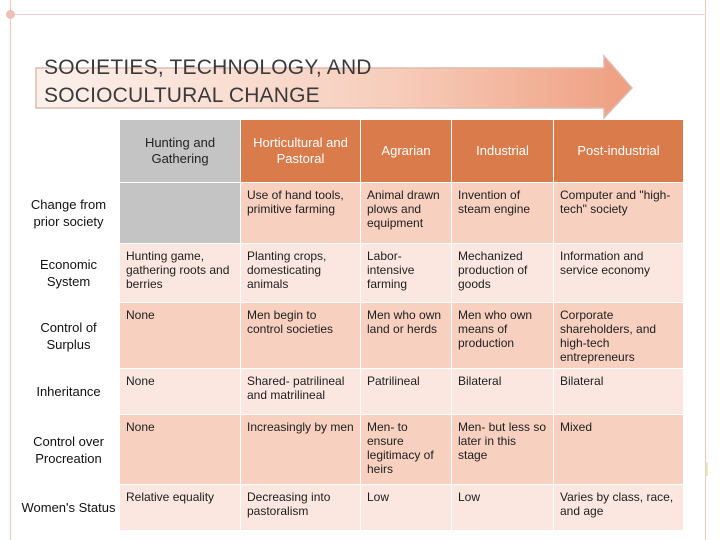 This screenshot has height=540, width=720. Describe the element at coordinates (618, 273) in the screenshot. I see `table-cell: Information and service economy` at that location.